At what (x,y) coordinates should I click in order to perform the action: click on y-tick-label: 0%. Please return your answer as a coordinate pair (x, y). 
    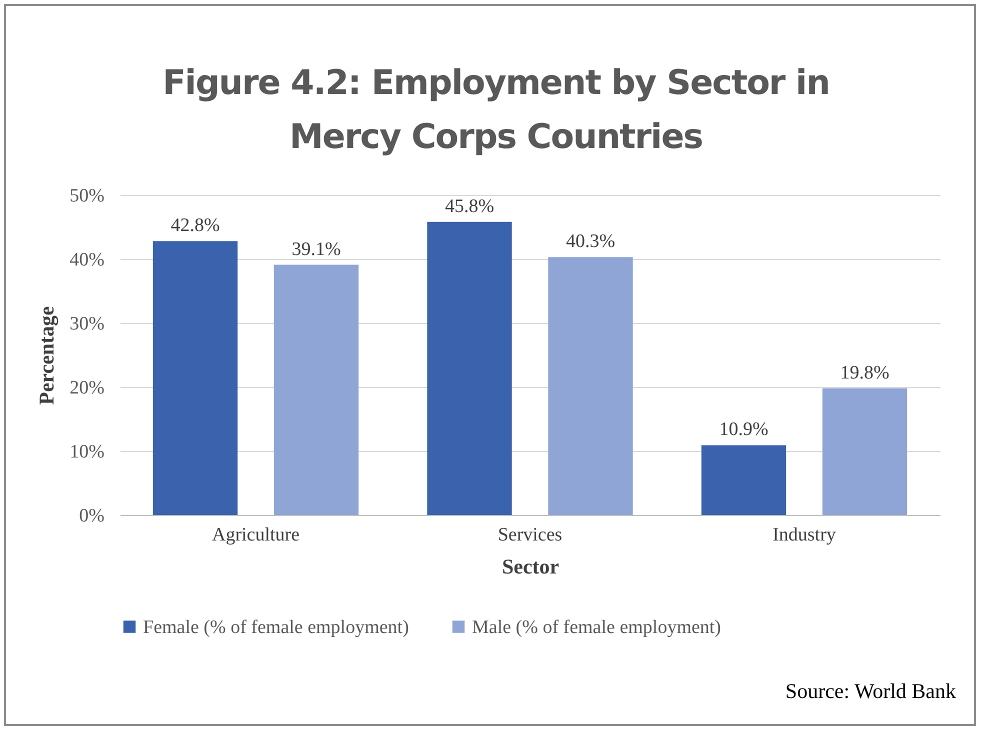
    Looking at the image, I should click on (92, 516).